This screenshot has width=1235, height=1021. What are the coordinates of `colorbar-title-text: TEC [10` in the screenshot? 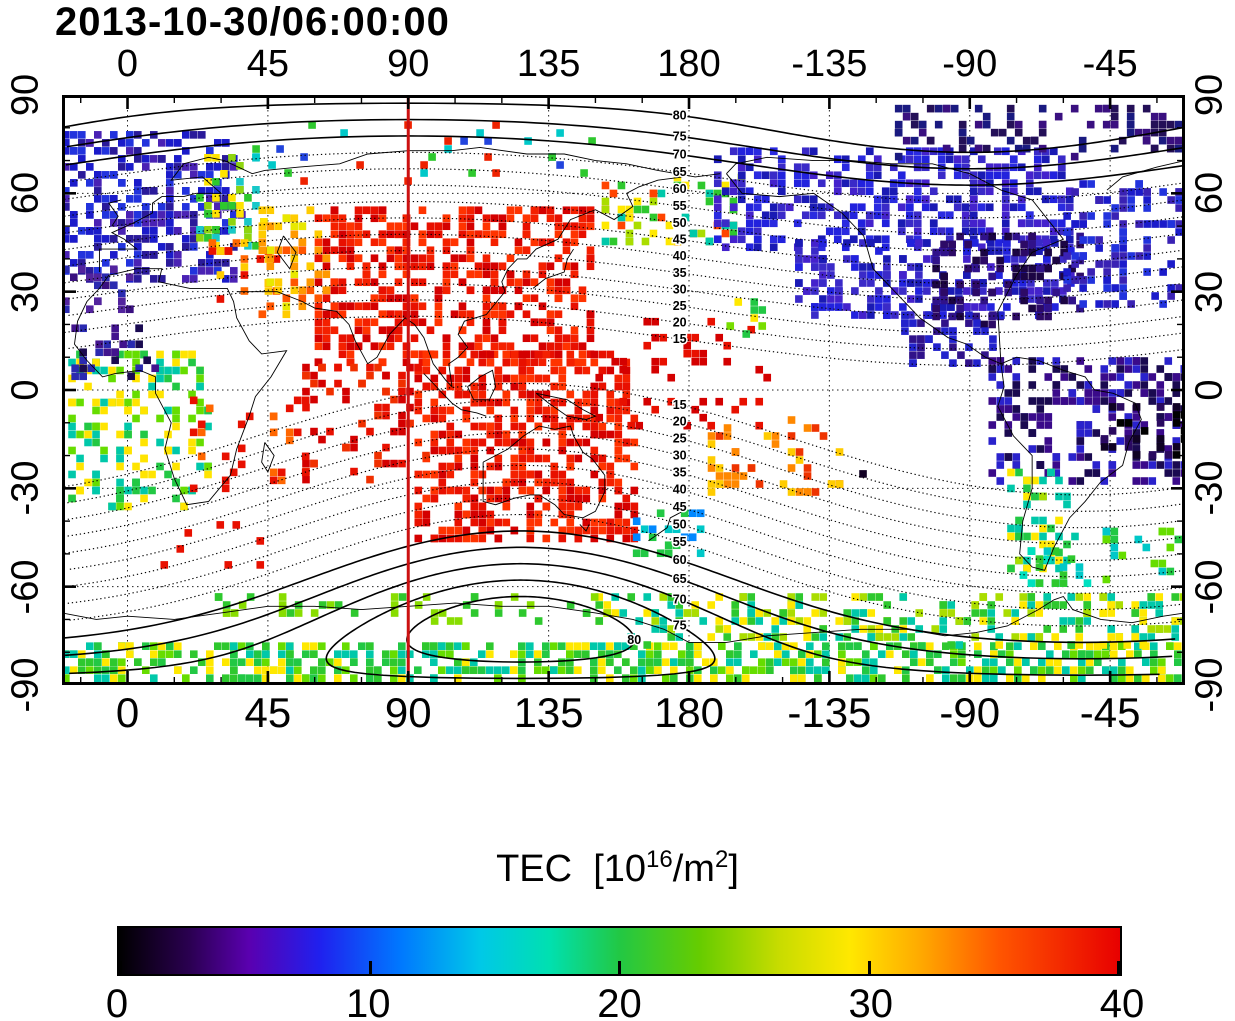 It's located at (571, 869).